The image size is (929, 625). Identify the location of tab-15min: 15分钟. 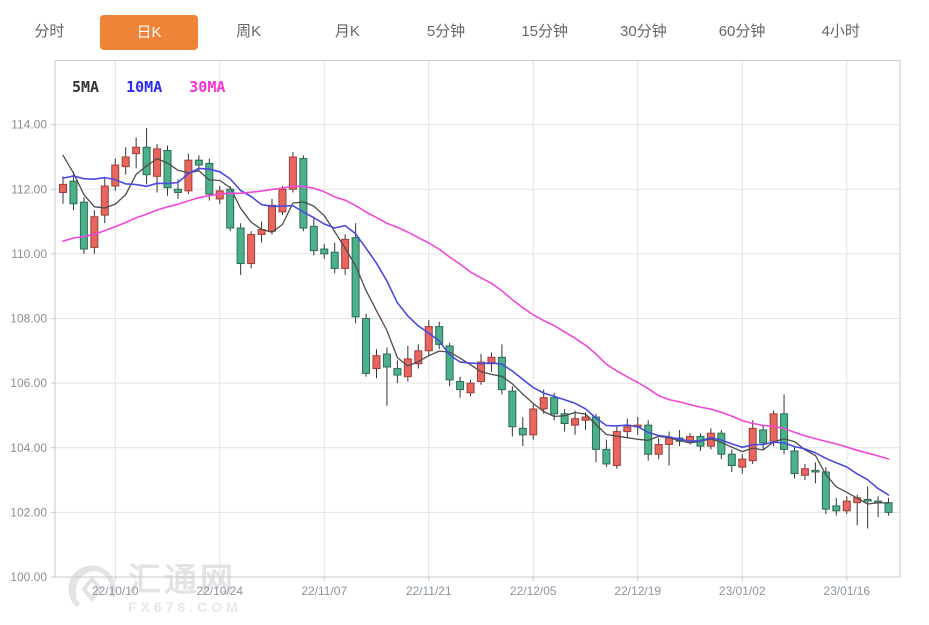
(545, 31).